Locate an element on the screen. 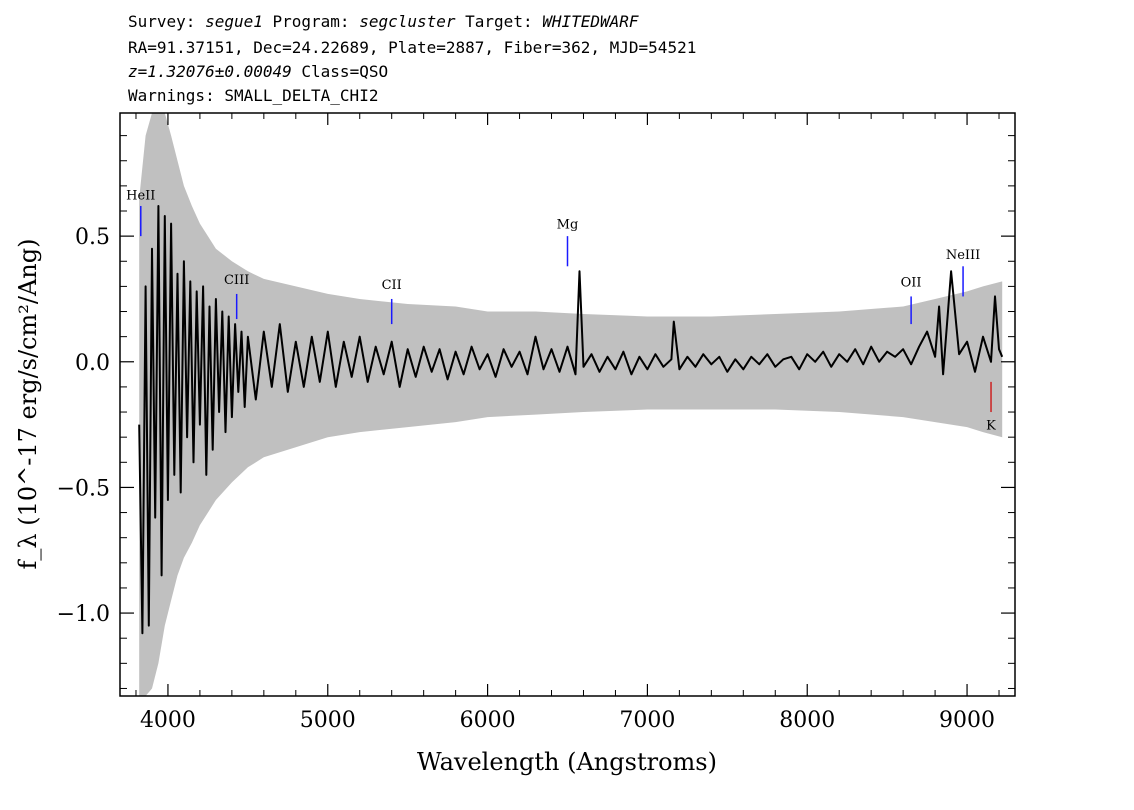  program-label: Program: is located at coordinates (311, 21).